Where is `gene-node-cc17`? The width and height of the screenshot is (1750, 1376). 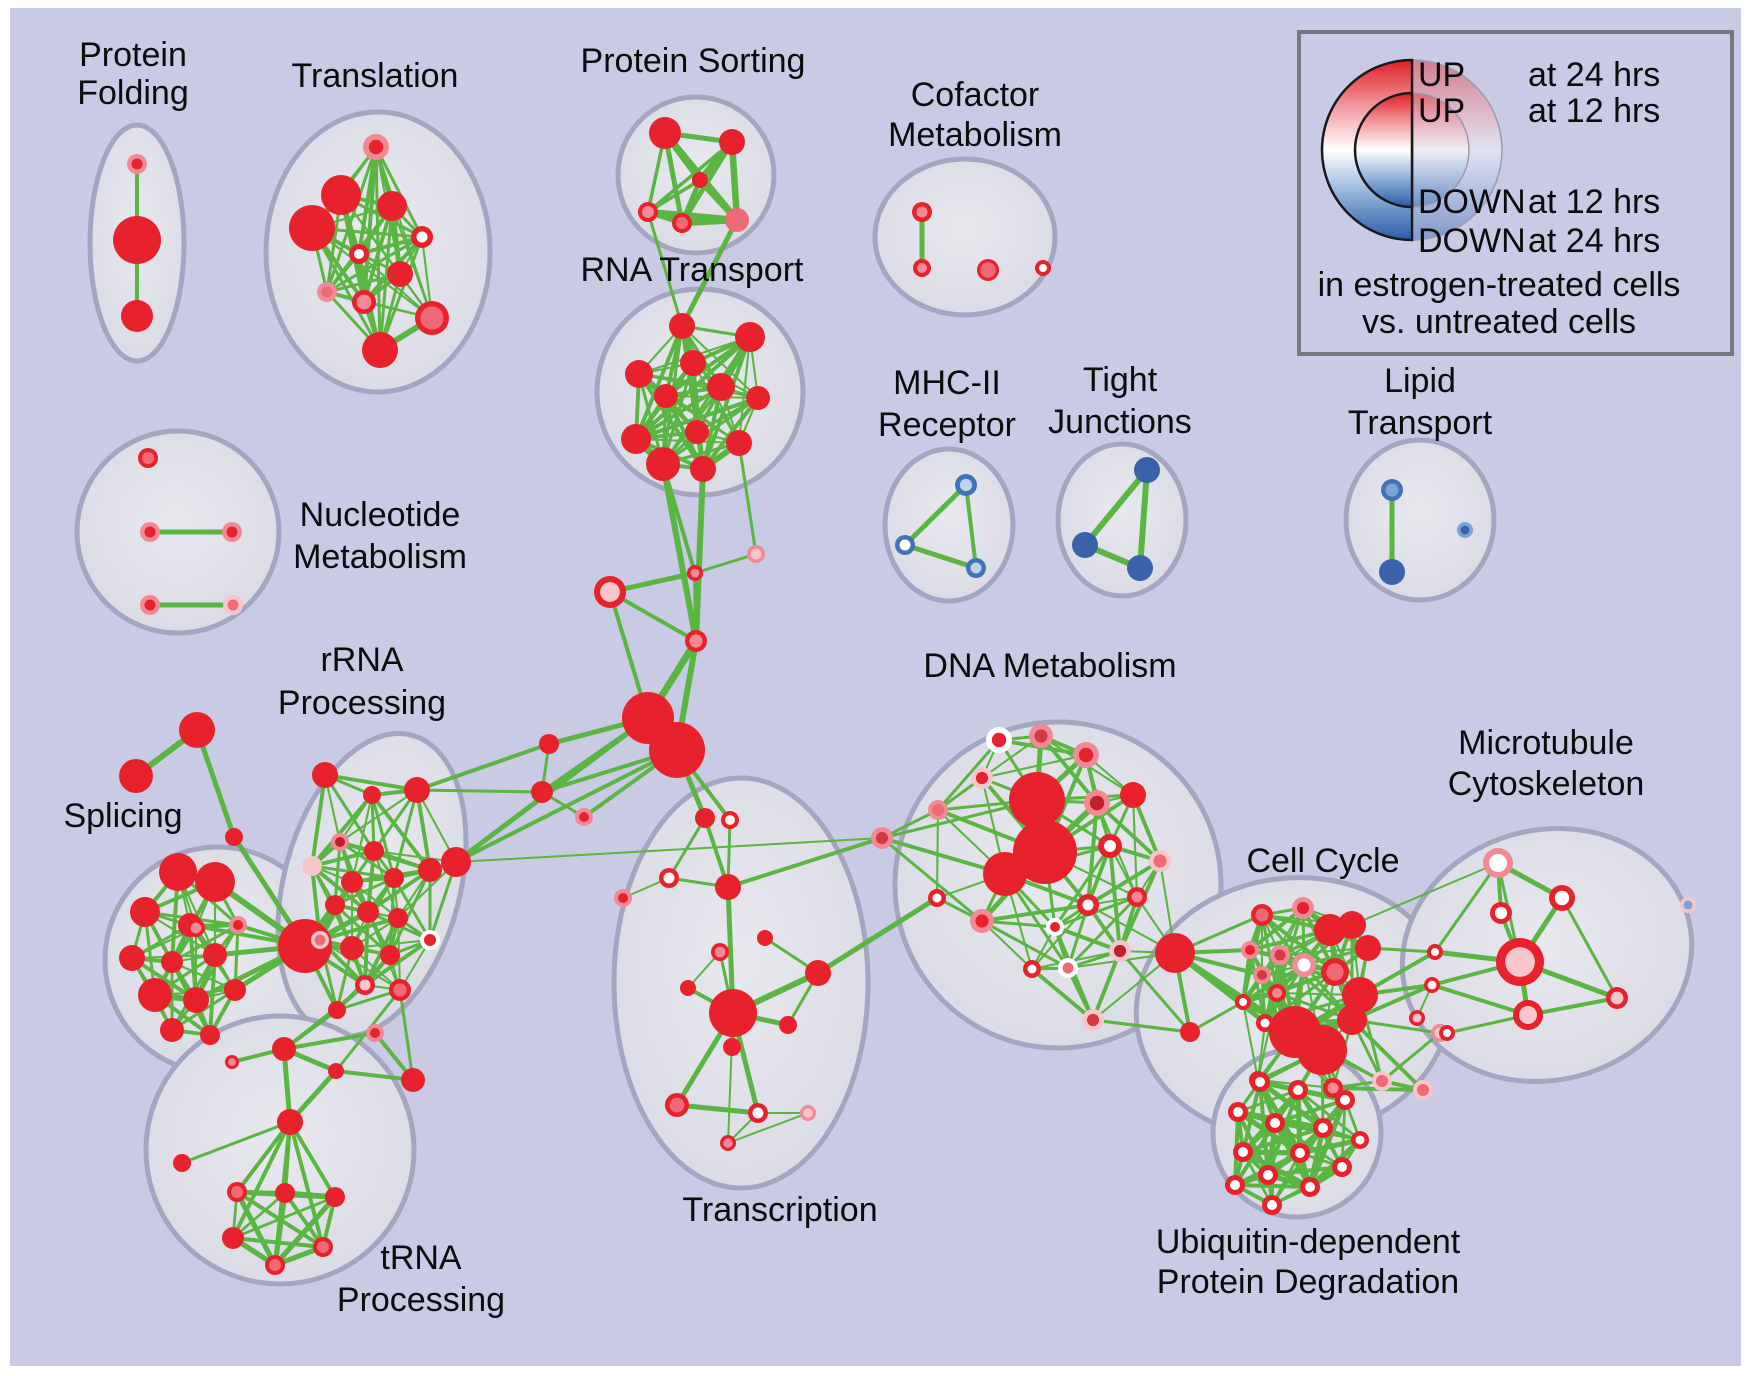
gene-node-cc17 is located at coordinates (1287, 1045).